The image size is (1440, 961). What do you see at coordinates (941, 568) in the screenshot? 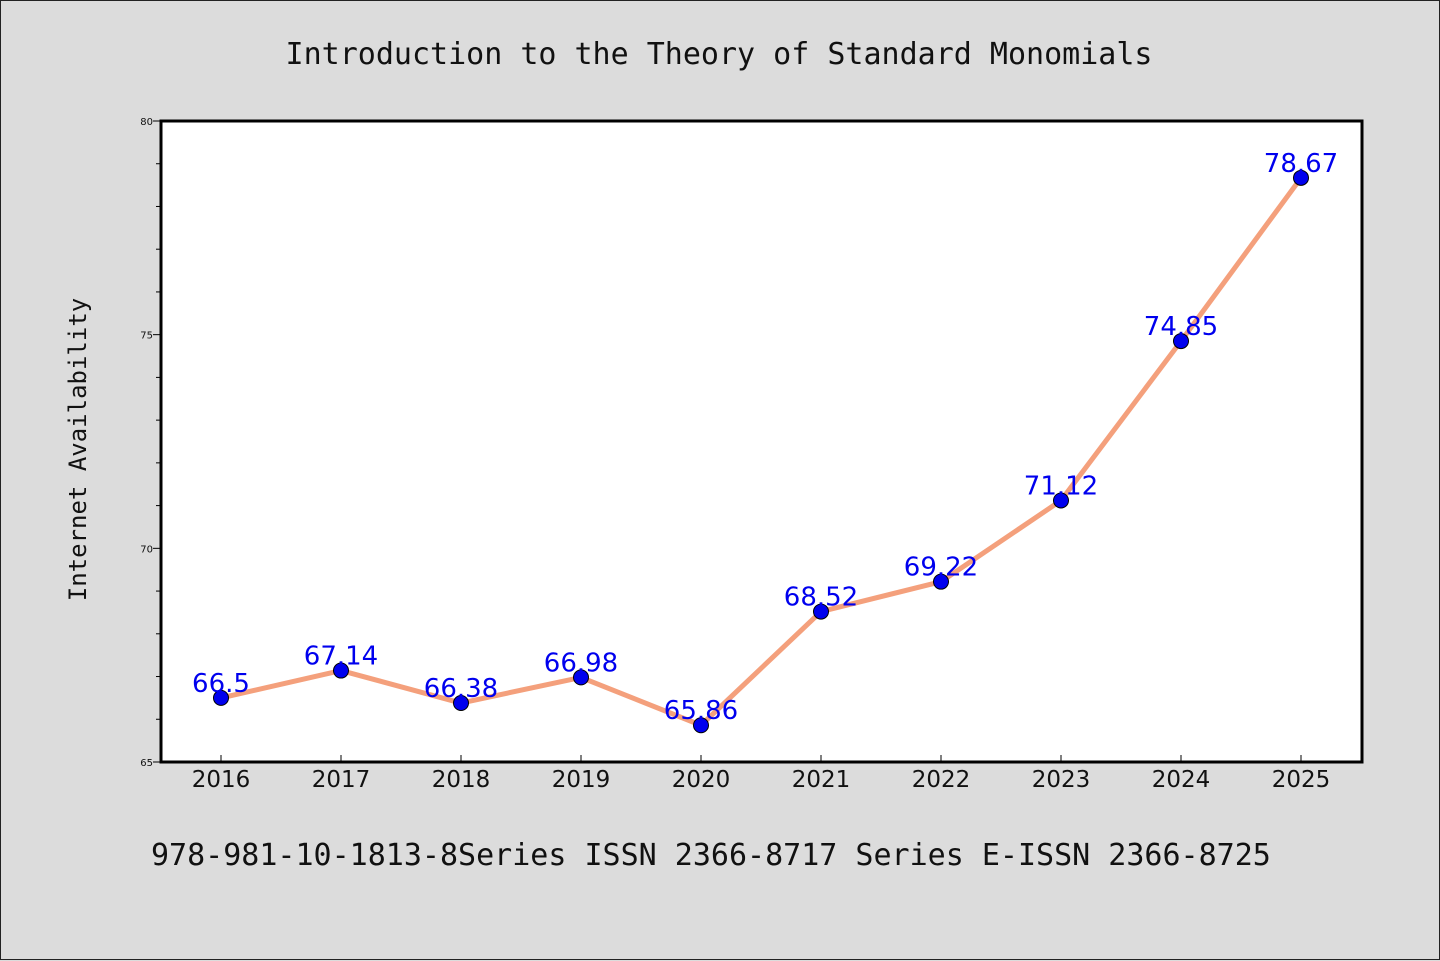
I see `data-label: 69.22` at bounding box center [941, 568].